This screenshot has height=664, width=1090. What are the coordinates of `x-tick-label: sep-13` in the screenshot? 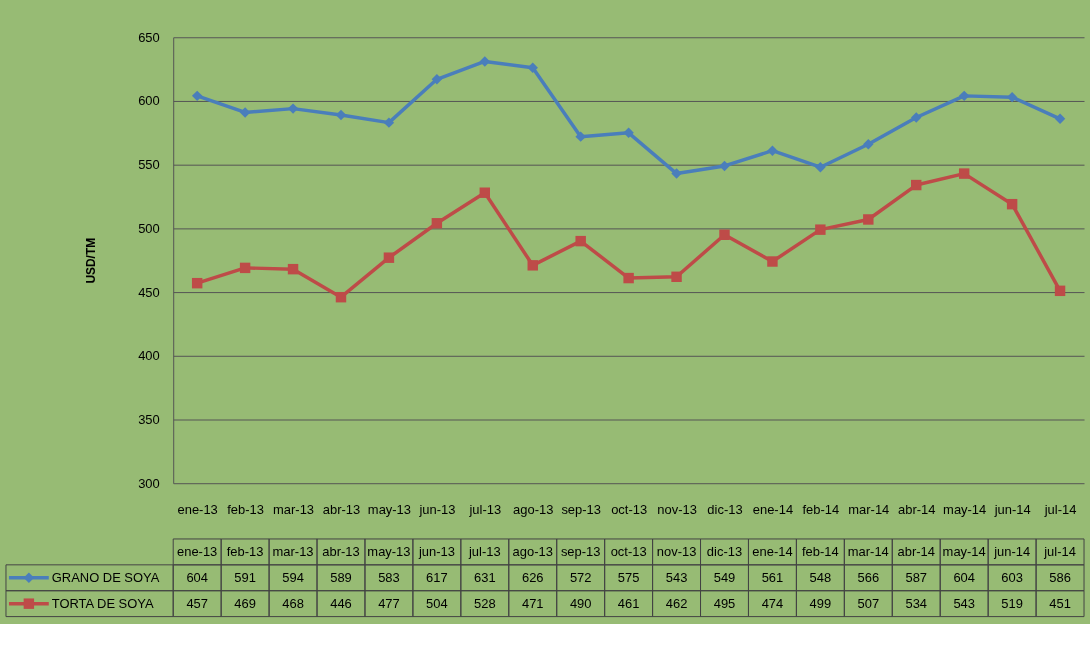 It's located at (581, 509).